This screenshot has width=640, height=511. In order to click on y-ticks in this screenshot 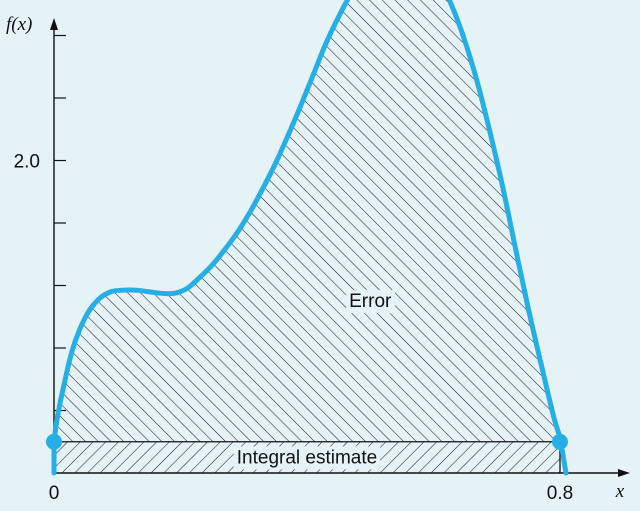, I will do `click(60, 223)`.